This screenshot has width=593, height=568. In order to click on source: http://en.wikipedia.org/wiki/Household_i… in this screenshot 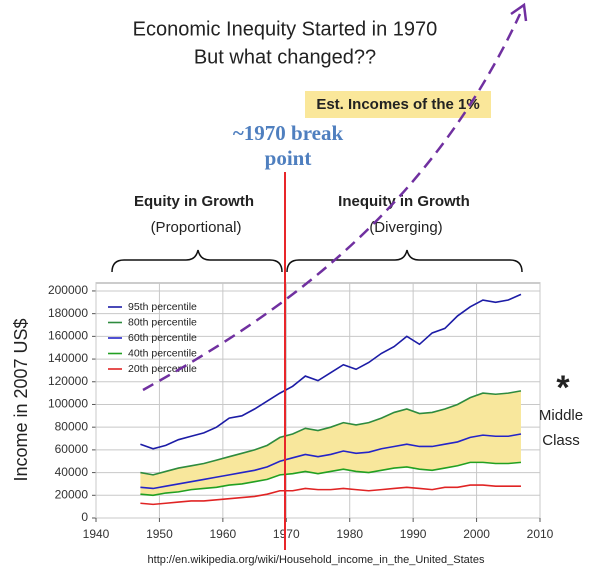, I will do `click(316, 560)`.